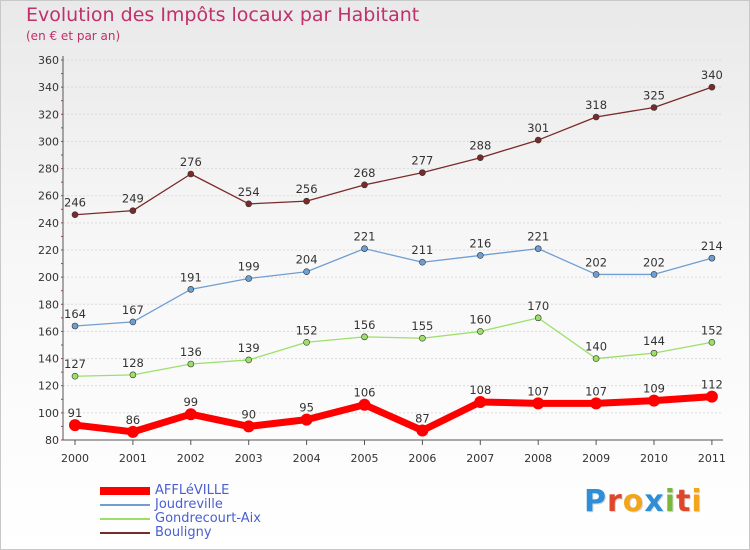 This screenshot has width=750, height=550. What do you see at coordinates (191, 162) in the screenshot?
I see `data-label: 276` at bounding box center [191, 162].